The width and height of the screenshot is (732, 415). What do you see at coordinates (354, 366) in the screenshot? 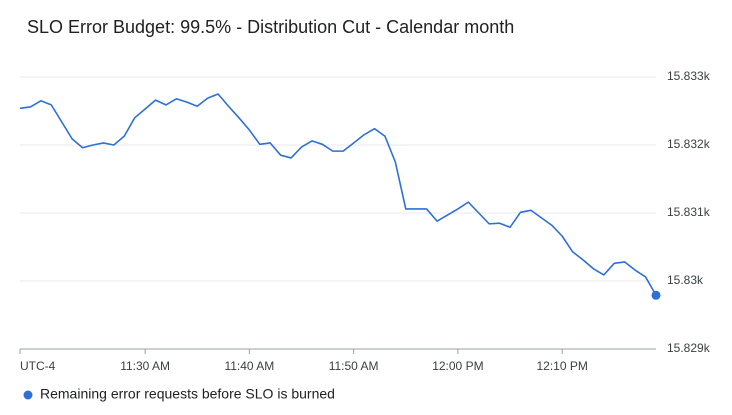
I see `x-tick-label: 11:50 AM` at bounding box center [354, 366].